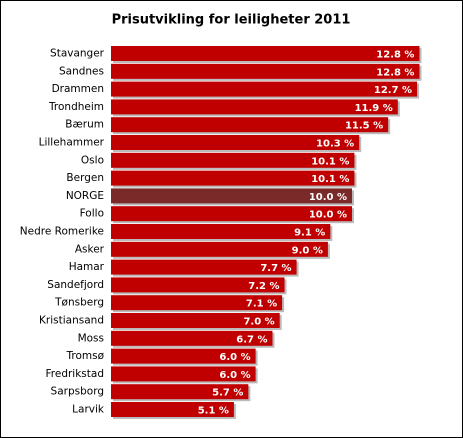  I want to click on value-label: 7.2 %, so click(263, 286).